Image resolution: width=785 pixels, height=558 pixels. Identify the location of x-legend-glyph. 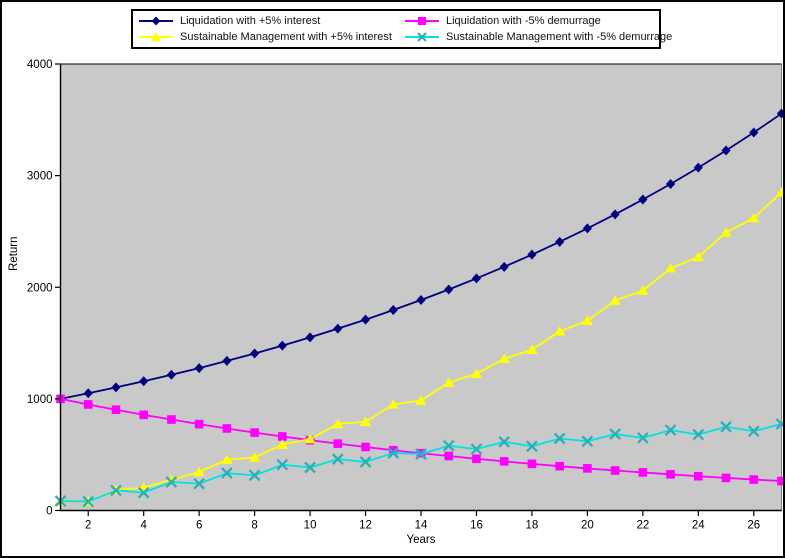
(422, 37).